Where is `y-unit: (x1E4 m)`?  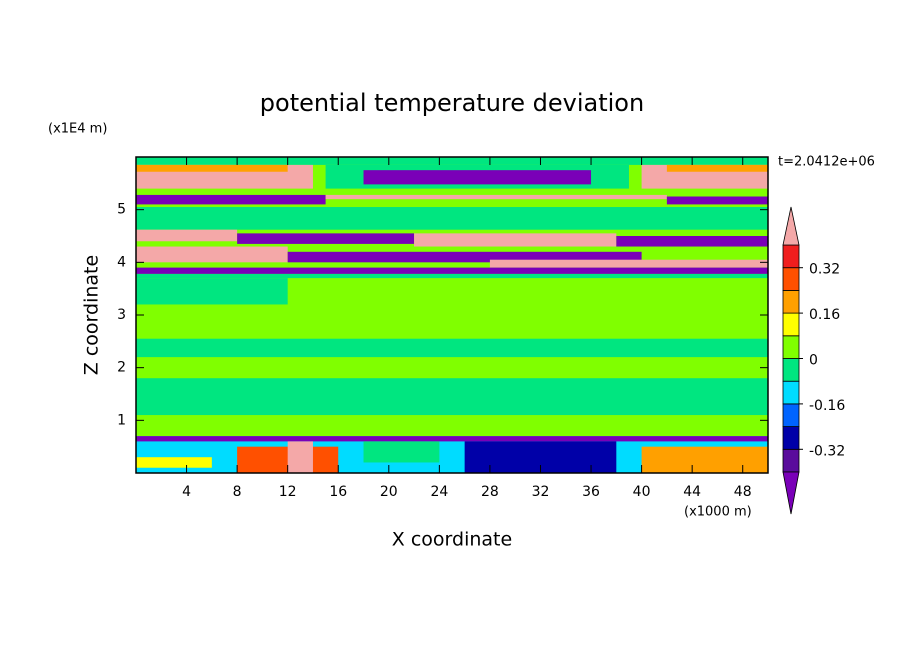 y-unit: (x1E4 m) is located at coordinates (77, 129).